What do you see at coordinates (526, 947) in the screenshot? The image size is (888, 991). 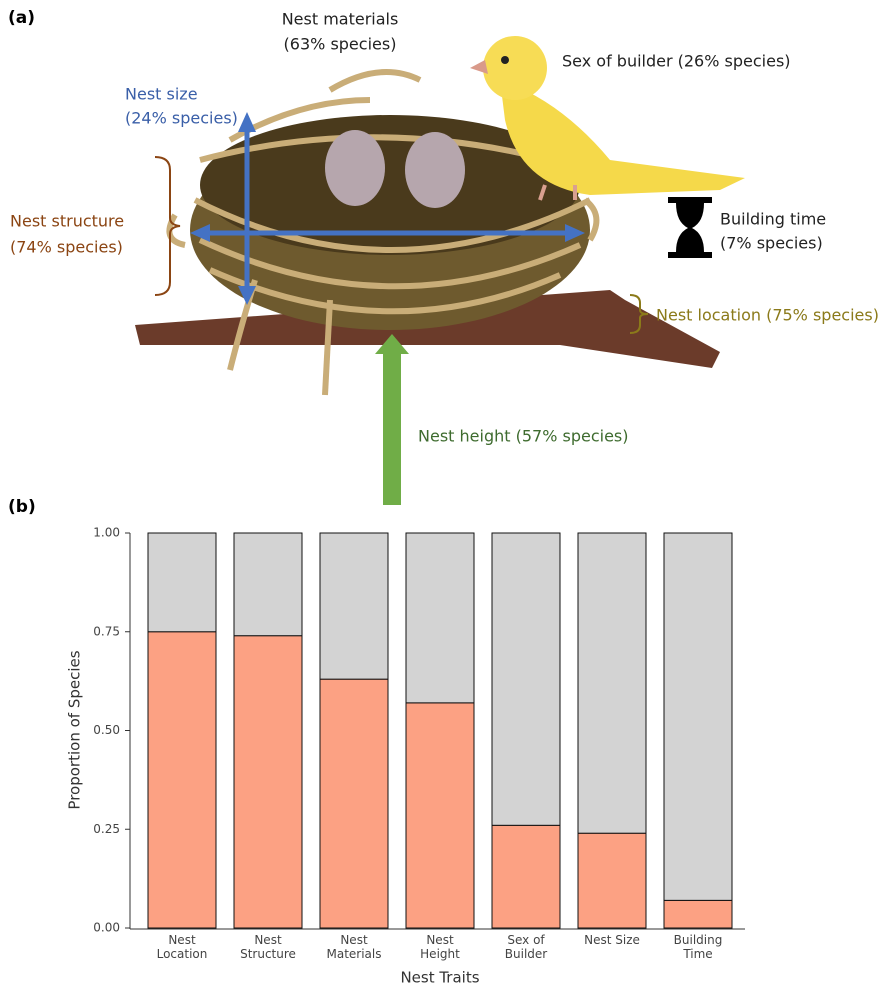 I see `x-tick-label: Sex of Builder` at bounding box center [526, 947].